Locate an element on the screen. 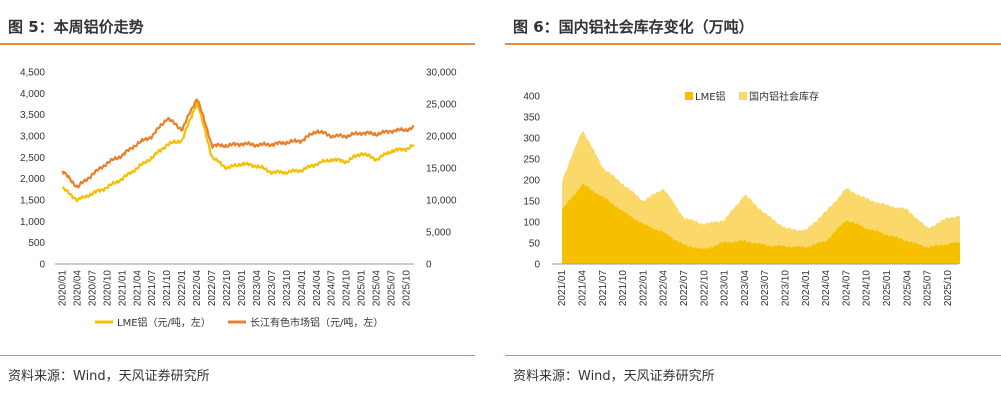 This screenshot has height=403, width=1001. y-right-tick-label: 15,000 is located at coordinates (441, 169).